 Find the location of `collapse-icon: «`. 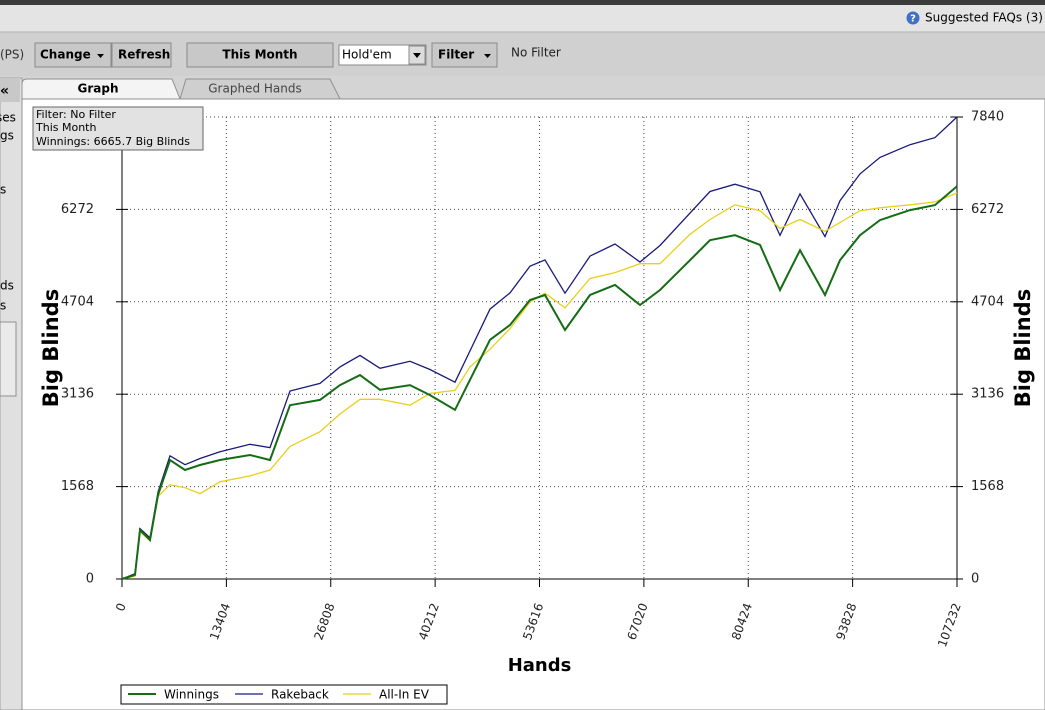

collapse-icon: « is located at coordinates (4, 91).